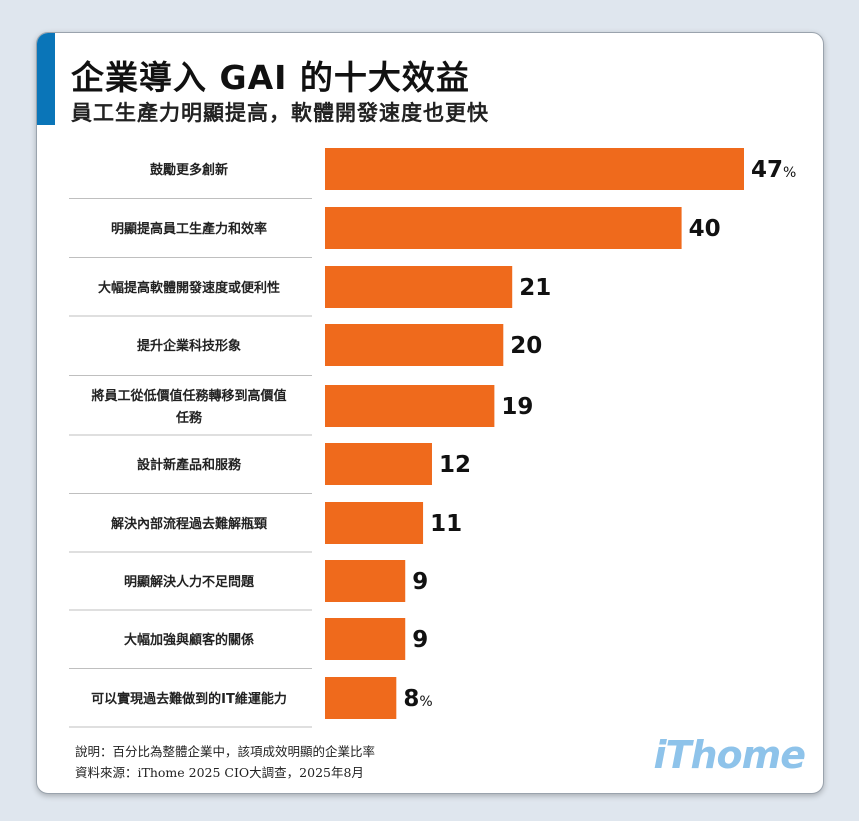 This screenshot has height=821, width=859. I want to click on title-accent-bar, so click(46, 79).